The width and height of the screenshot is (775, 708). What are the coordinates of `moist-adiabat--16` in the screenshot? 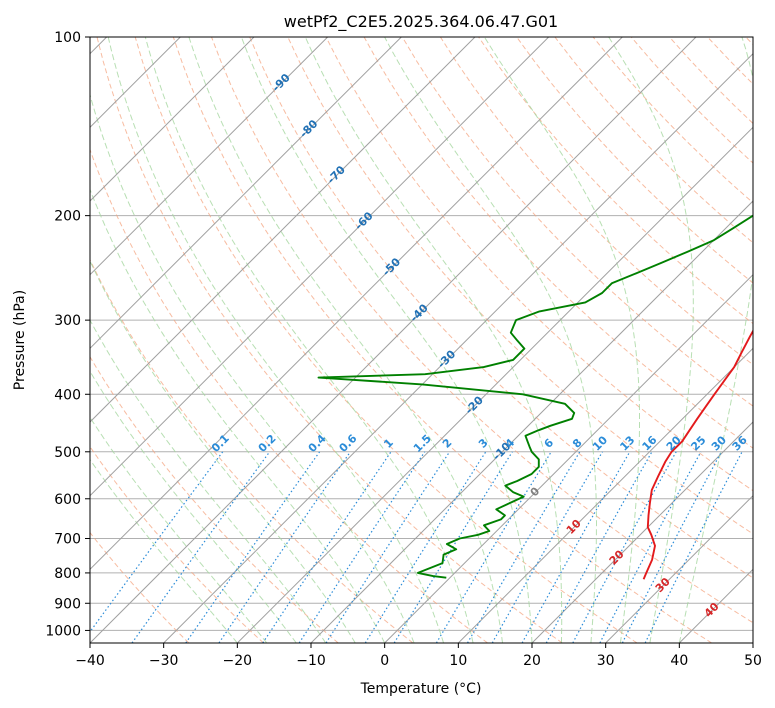 It's located at (179, 529).